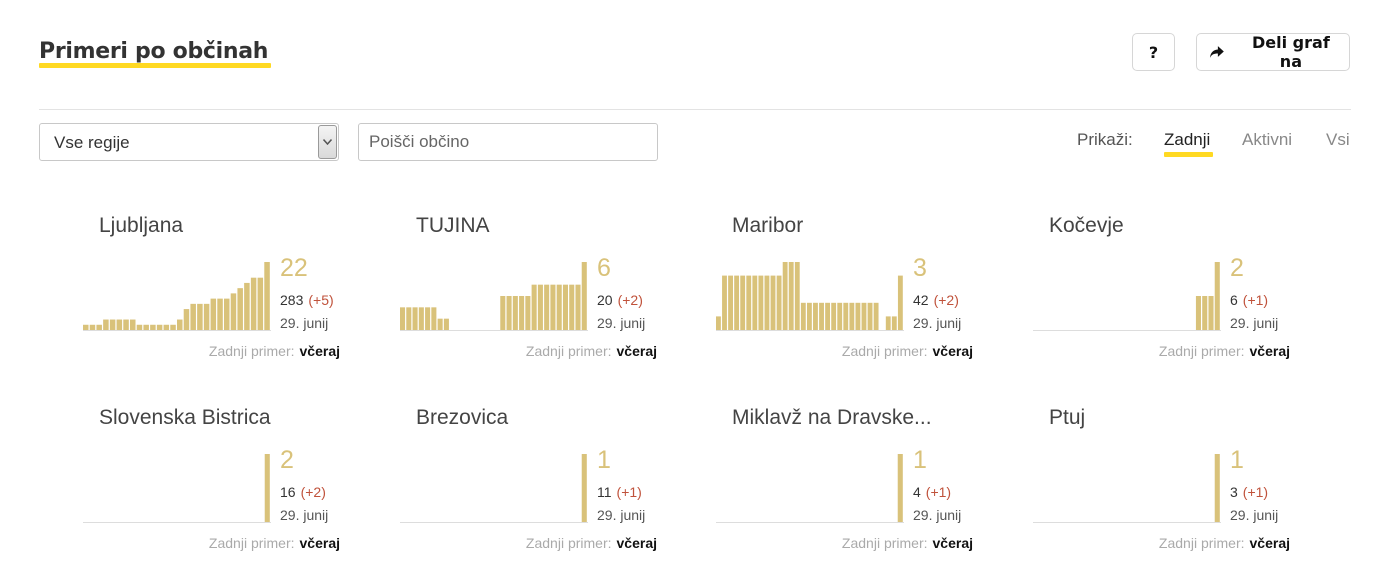  What do you see at coordinates (1234, 492) in the screenshot?
I see `total-count: 3` at bounding box center [1234, 492].